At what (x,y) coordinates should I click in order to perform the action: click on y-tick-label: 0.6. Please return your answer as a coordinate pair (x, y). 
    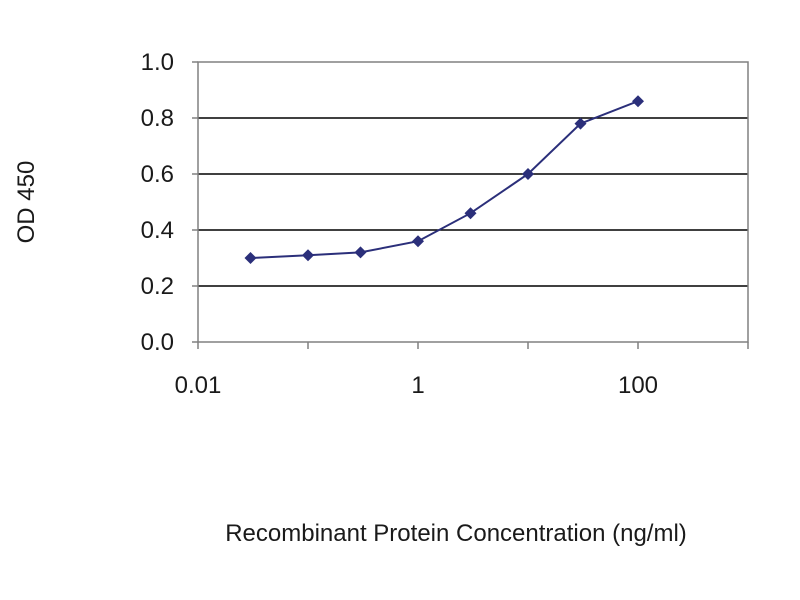
    Looking at the image, I should click on (157, 174).